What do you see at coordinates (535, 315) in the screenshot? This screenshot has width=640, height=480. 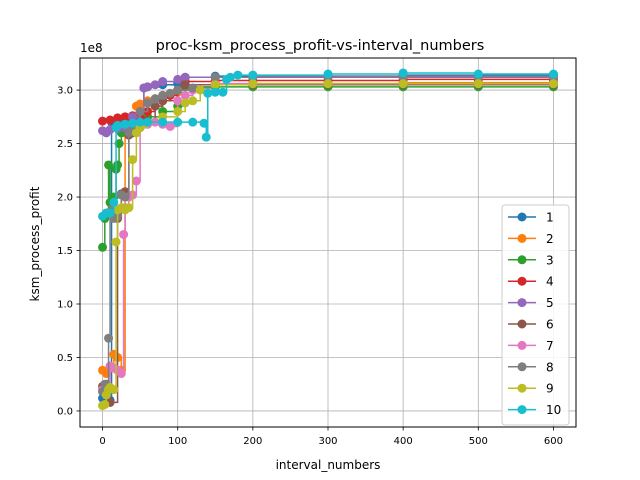 I see `legend: 1 2 3 4 5 6 7 8 9 10` at bounding box center [535, 315].